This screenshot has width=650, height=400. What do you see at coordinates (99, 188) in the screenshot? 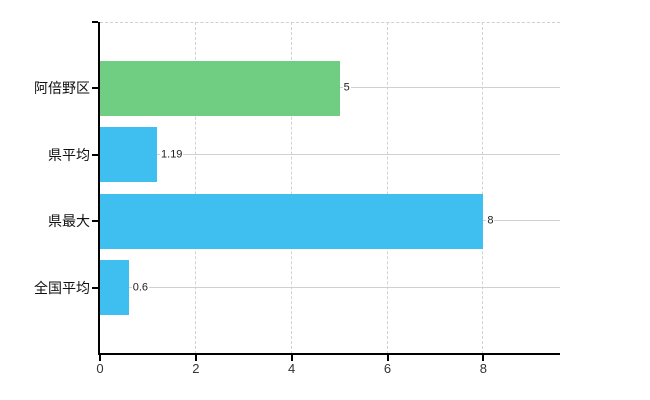
I see `y-axis` at bounding box center [99, 188].